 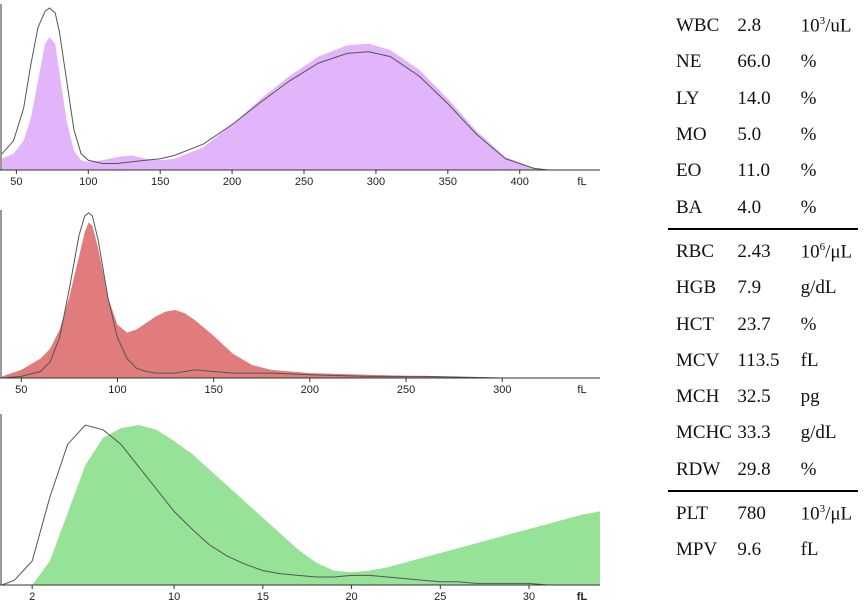 What do you see at coordinates (763, 550) in the screenshot?
I see `result-row: MPV 9.6 fL` at bounding box center [763, 550].